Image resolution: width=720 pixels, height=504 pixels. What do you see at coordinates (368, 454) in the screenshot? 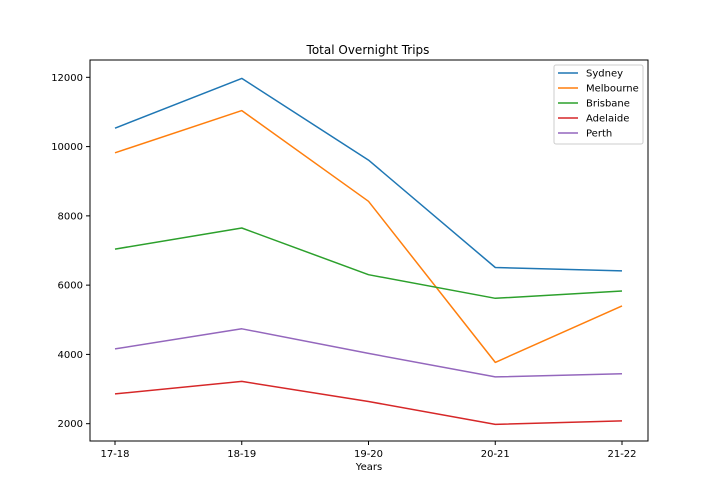
I see `x-tick-label: 19-20` at bounding box center [368, 454].